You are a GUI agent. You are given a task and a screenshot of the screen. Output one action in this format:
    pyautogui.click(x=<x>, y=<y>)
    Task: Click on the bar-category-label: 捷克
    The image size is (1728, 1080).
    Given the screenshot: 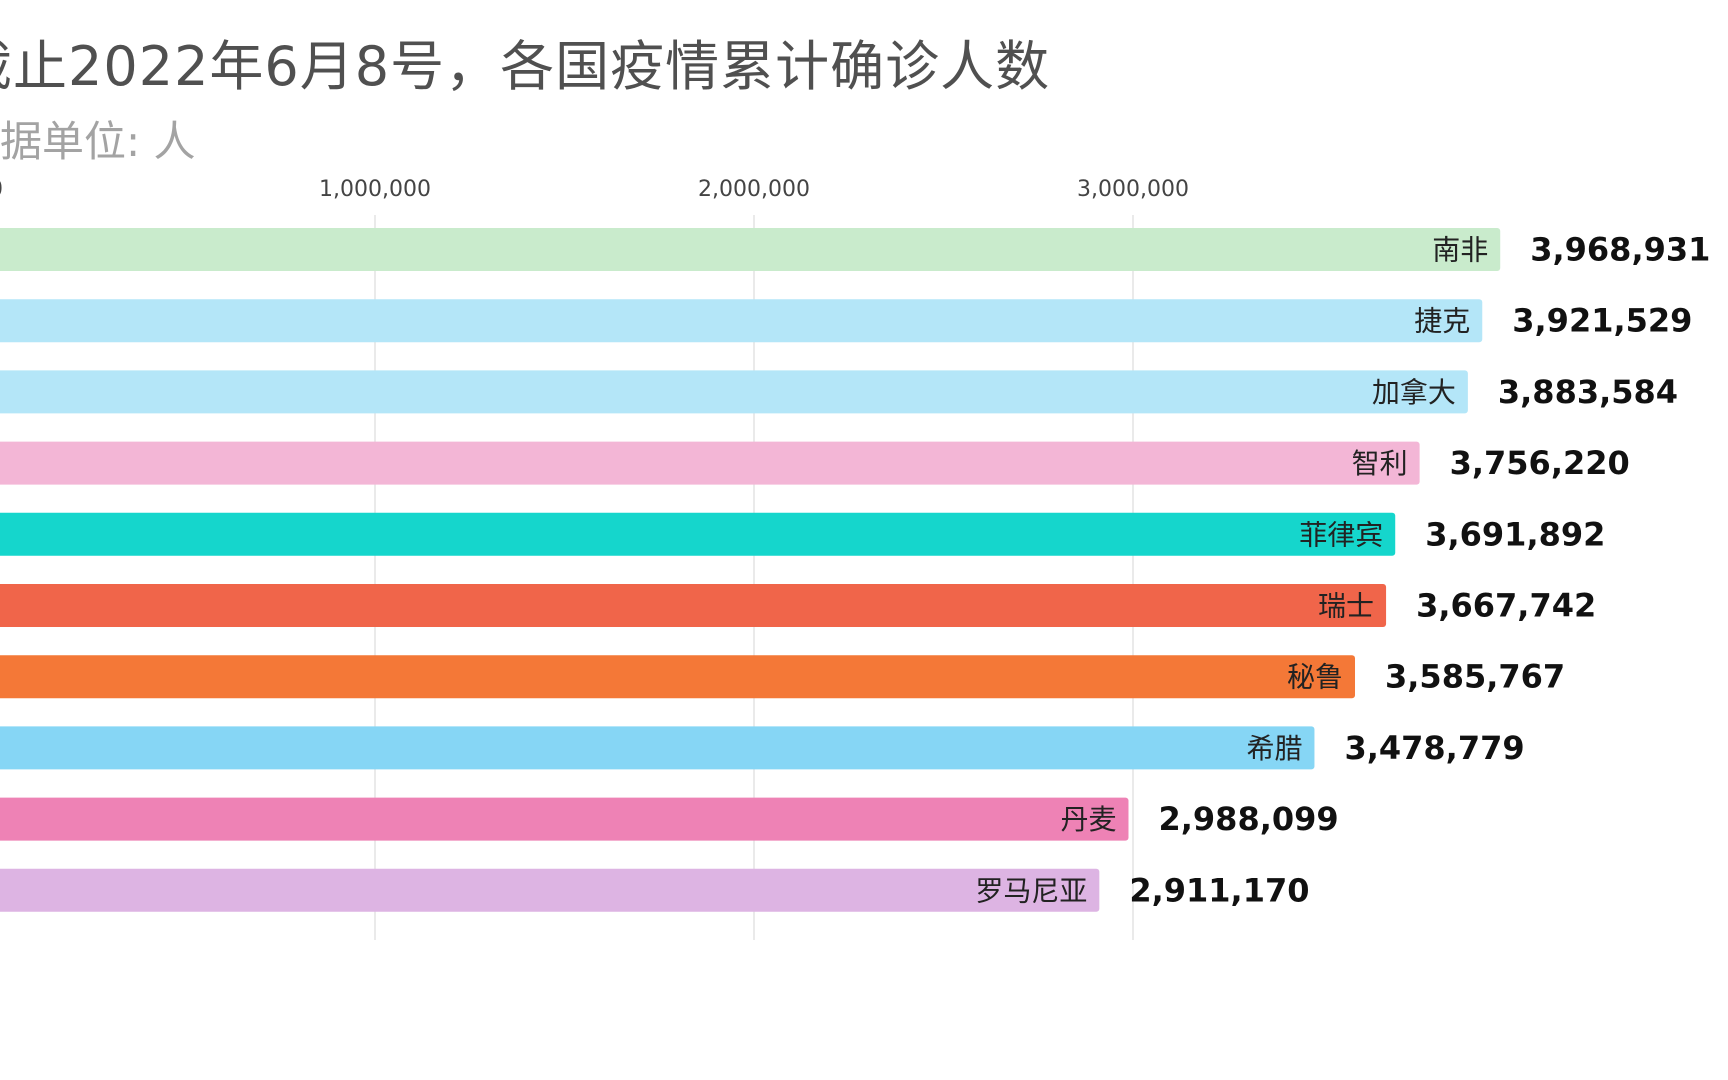 What is the action you would take?
    pyautogui.click(x=1442, y=321)
    